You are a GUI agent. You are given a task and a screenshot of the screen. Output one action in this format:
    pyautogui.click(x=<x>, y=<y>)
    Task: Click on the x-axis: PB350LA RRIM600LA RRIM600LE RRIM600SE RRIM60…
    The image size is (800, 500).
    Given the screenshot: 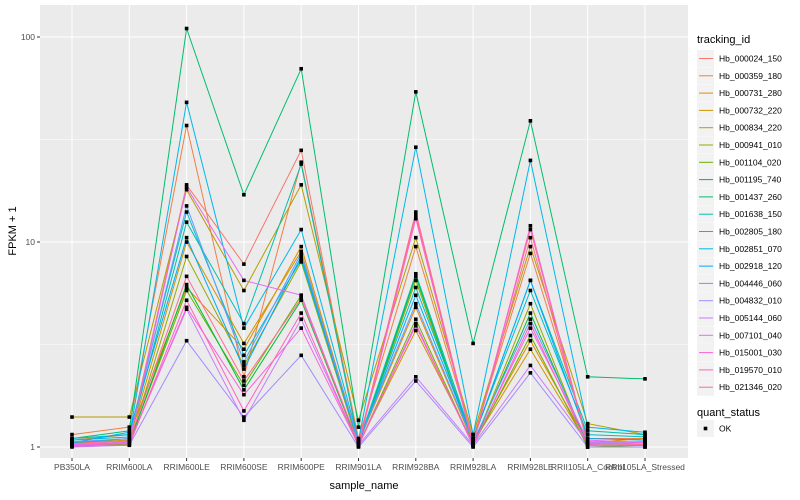 What is the action you would take?
    pyautogui.click(x=369, y=465)
    